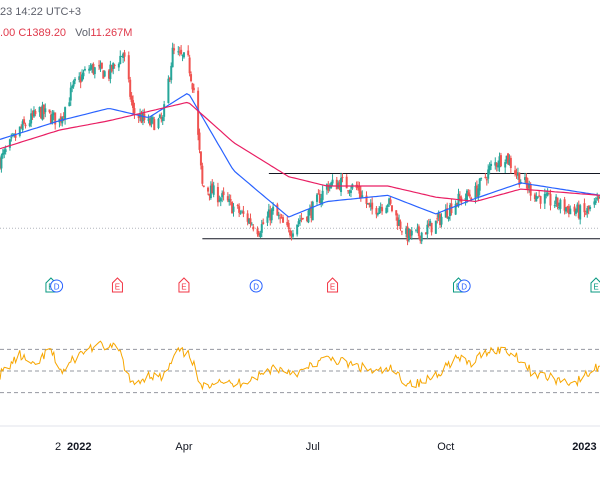 Image resolution: width=600 pixels, height=487 pixels. What do you see at coordinates (595, 287) in the screenshot?
I see `event-label: E` at bounding box center [595, 287].